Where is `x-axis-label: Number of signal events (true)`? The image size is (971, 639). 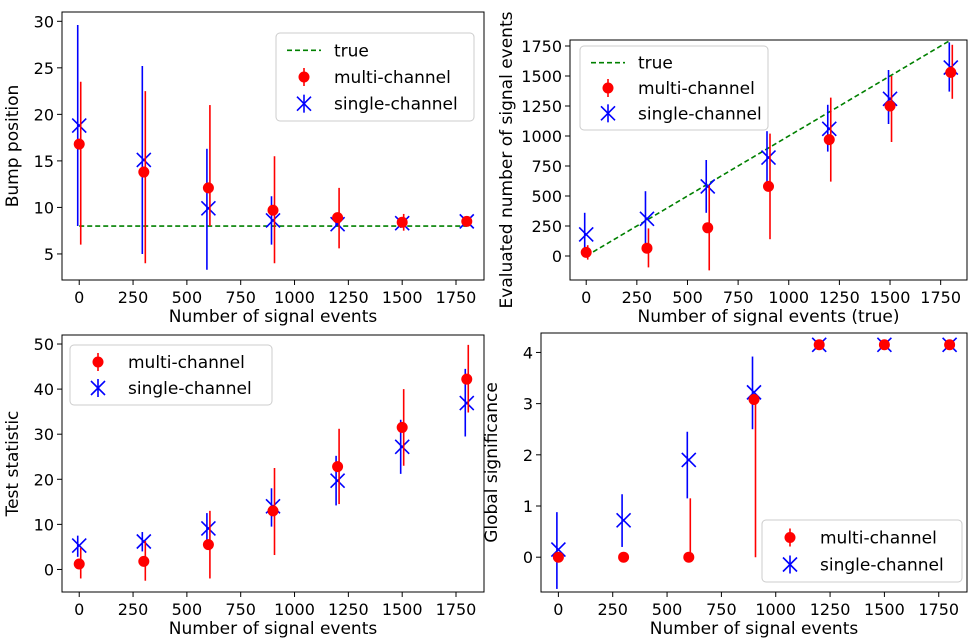
x-axis-label: Number of signal events (true) is located at coordinates (768, 317).